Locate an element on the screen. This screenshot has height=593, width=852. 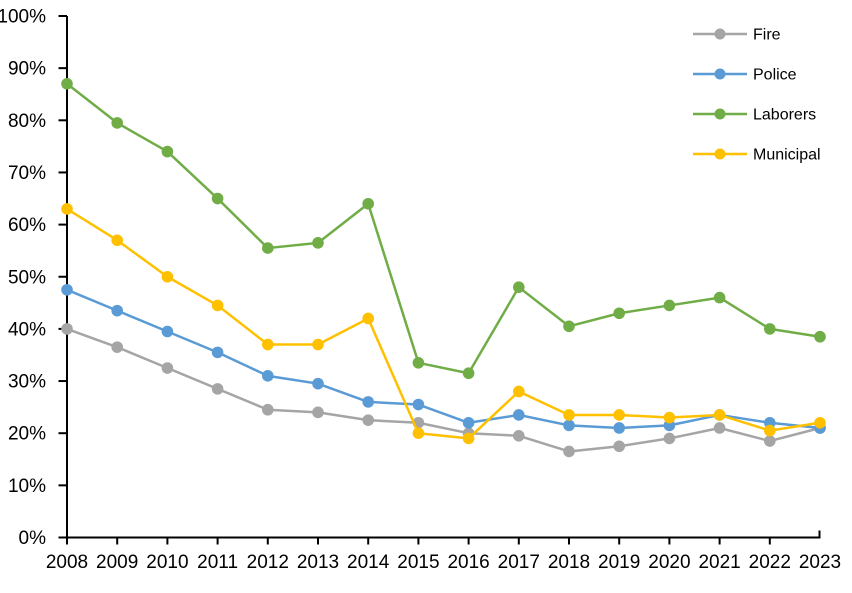
legend-item-laborers: Laborers is located at coordinates (754, 115).